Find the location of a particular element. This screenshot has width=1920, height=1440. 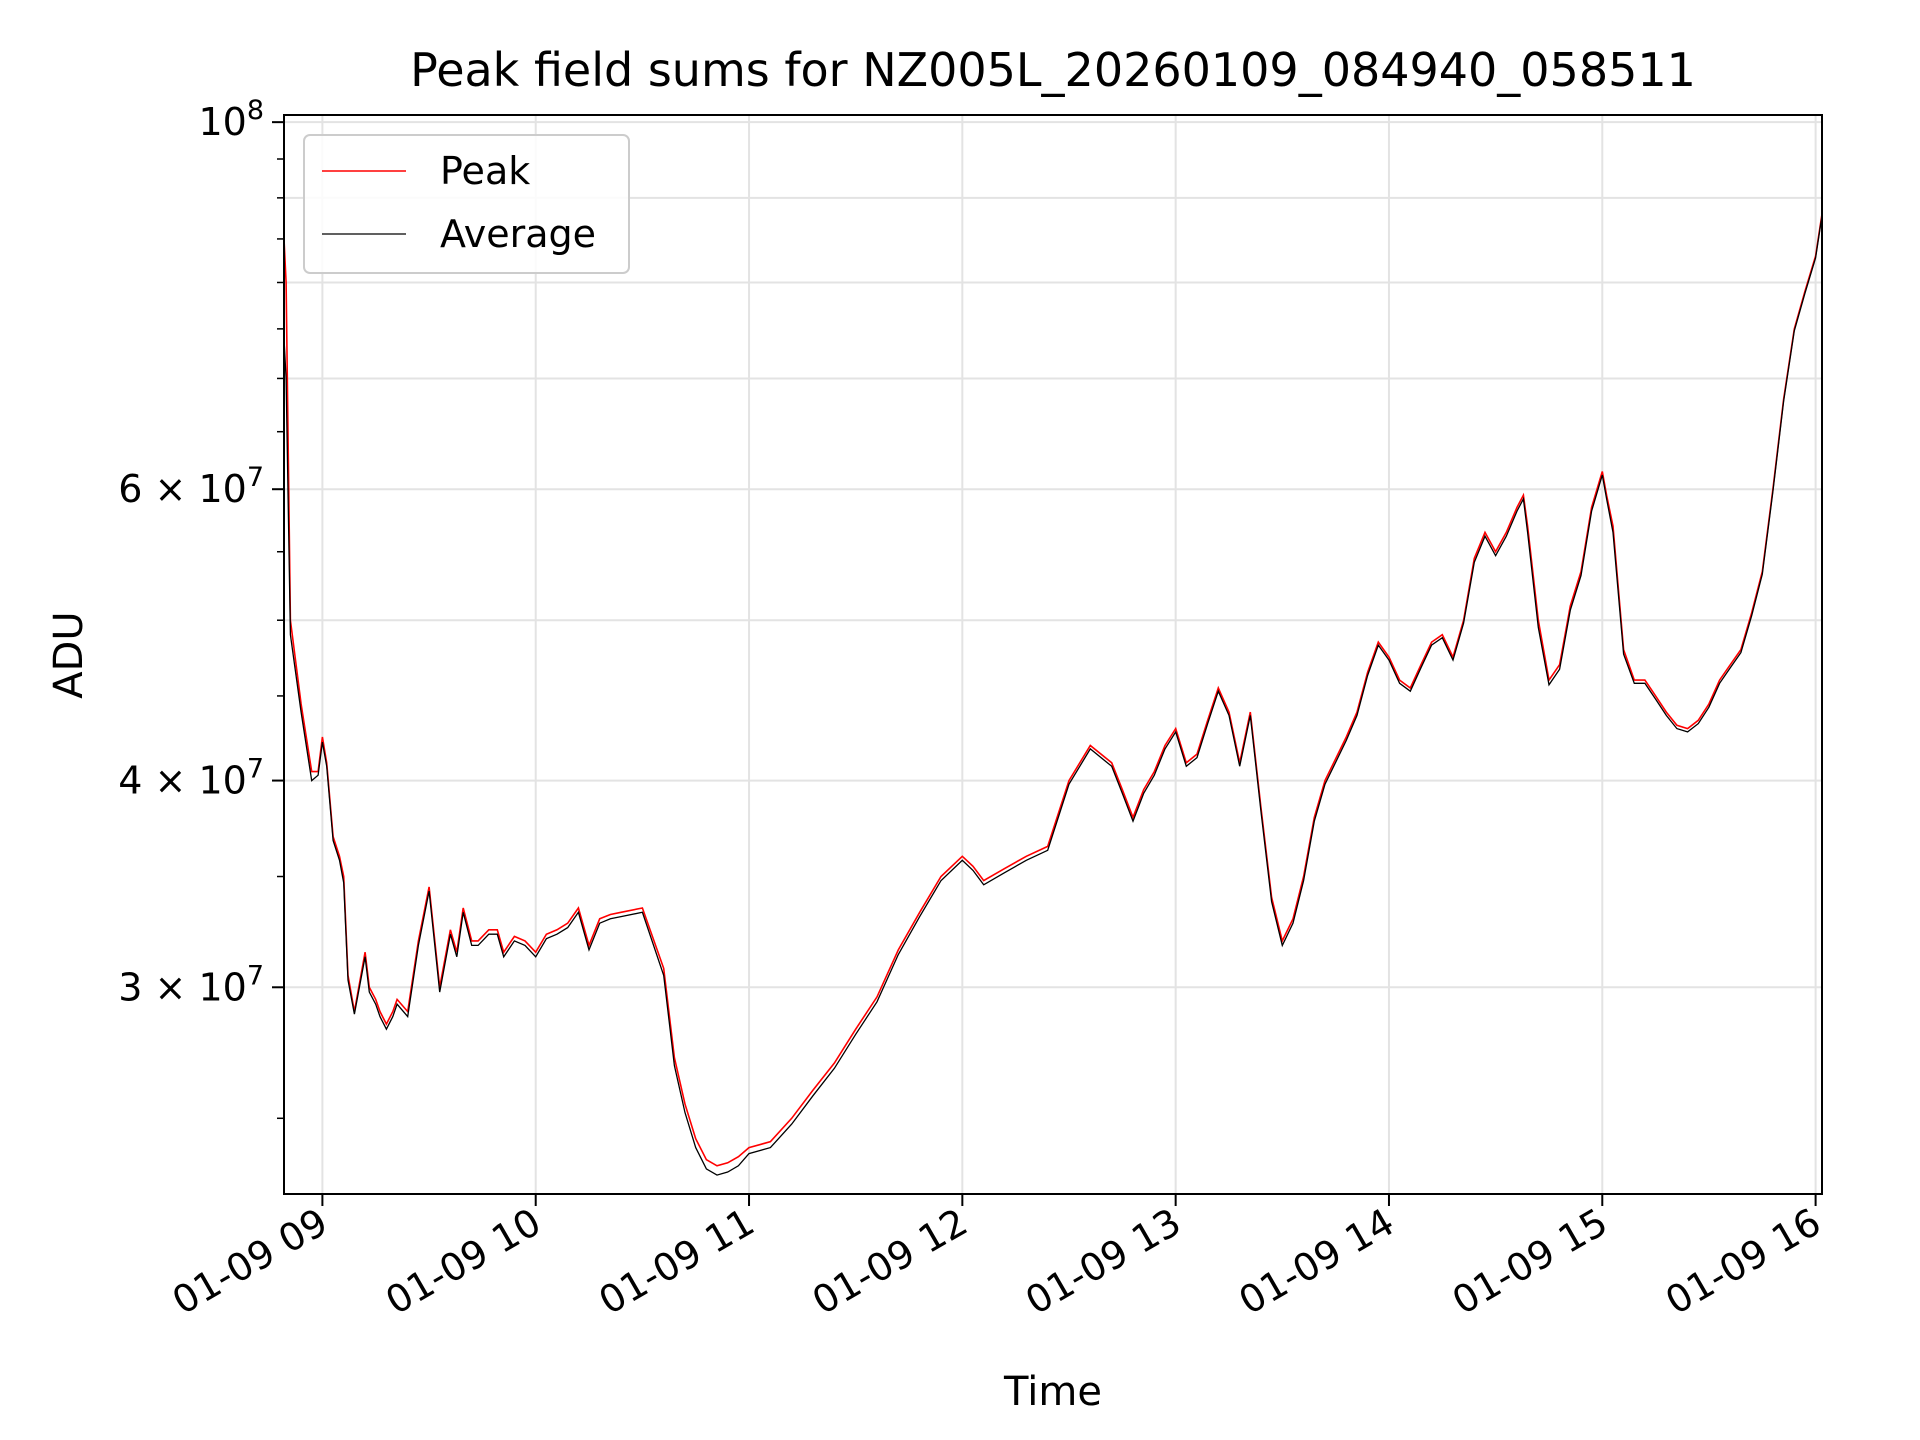

legend-box is located at coordinates (466, 204).